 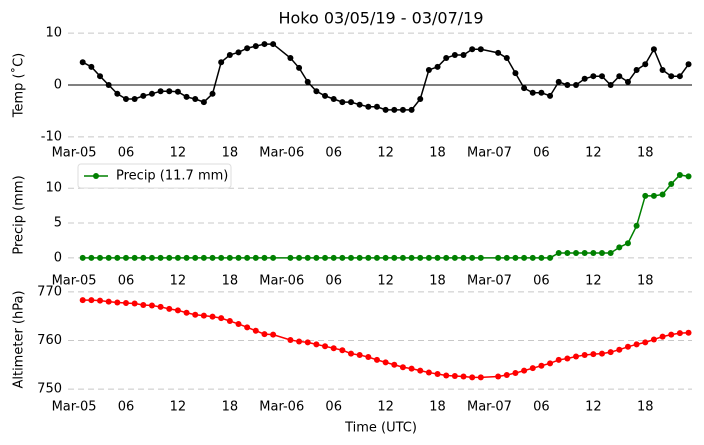 What do you see at coordinates (74, 281) in the screenshot?
I see `x-tick-label: Mar-05` at bounding box center [74, 281].